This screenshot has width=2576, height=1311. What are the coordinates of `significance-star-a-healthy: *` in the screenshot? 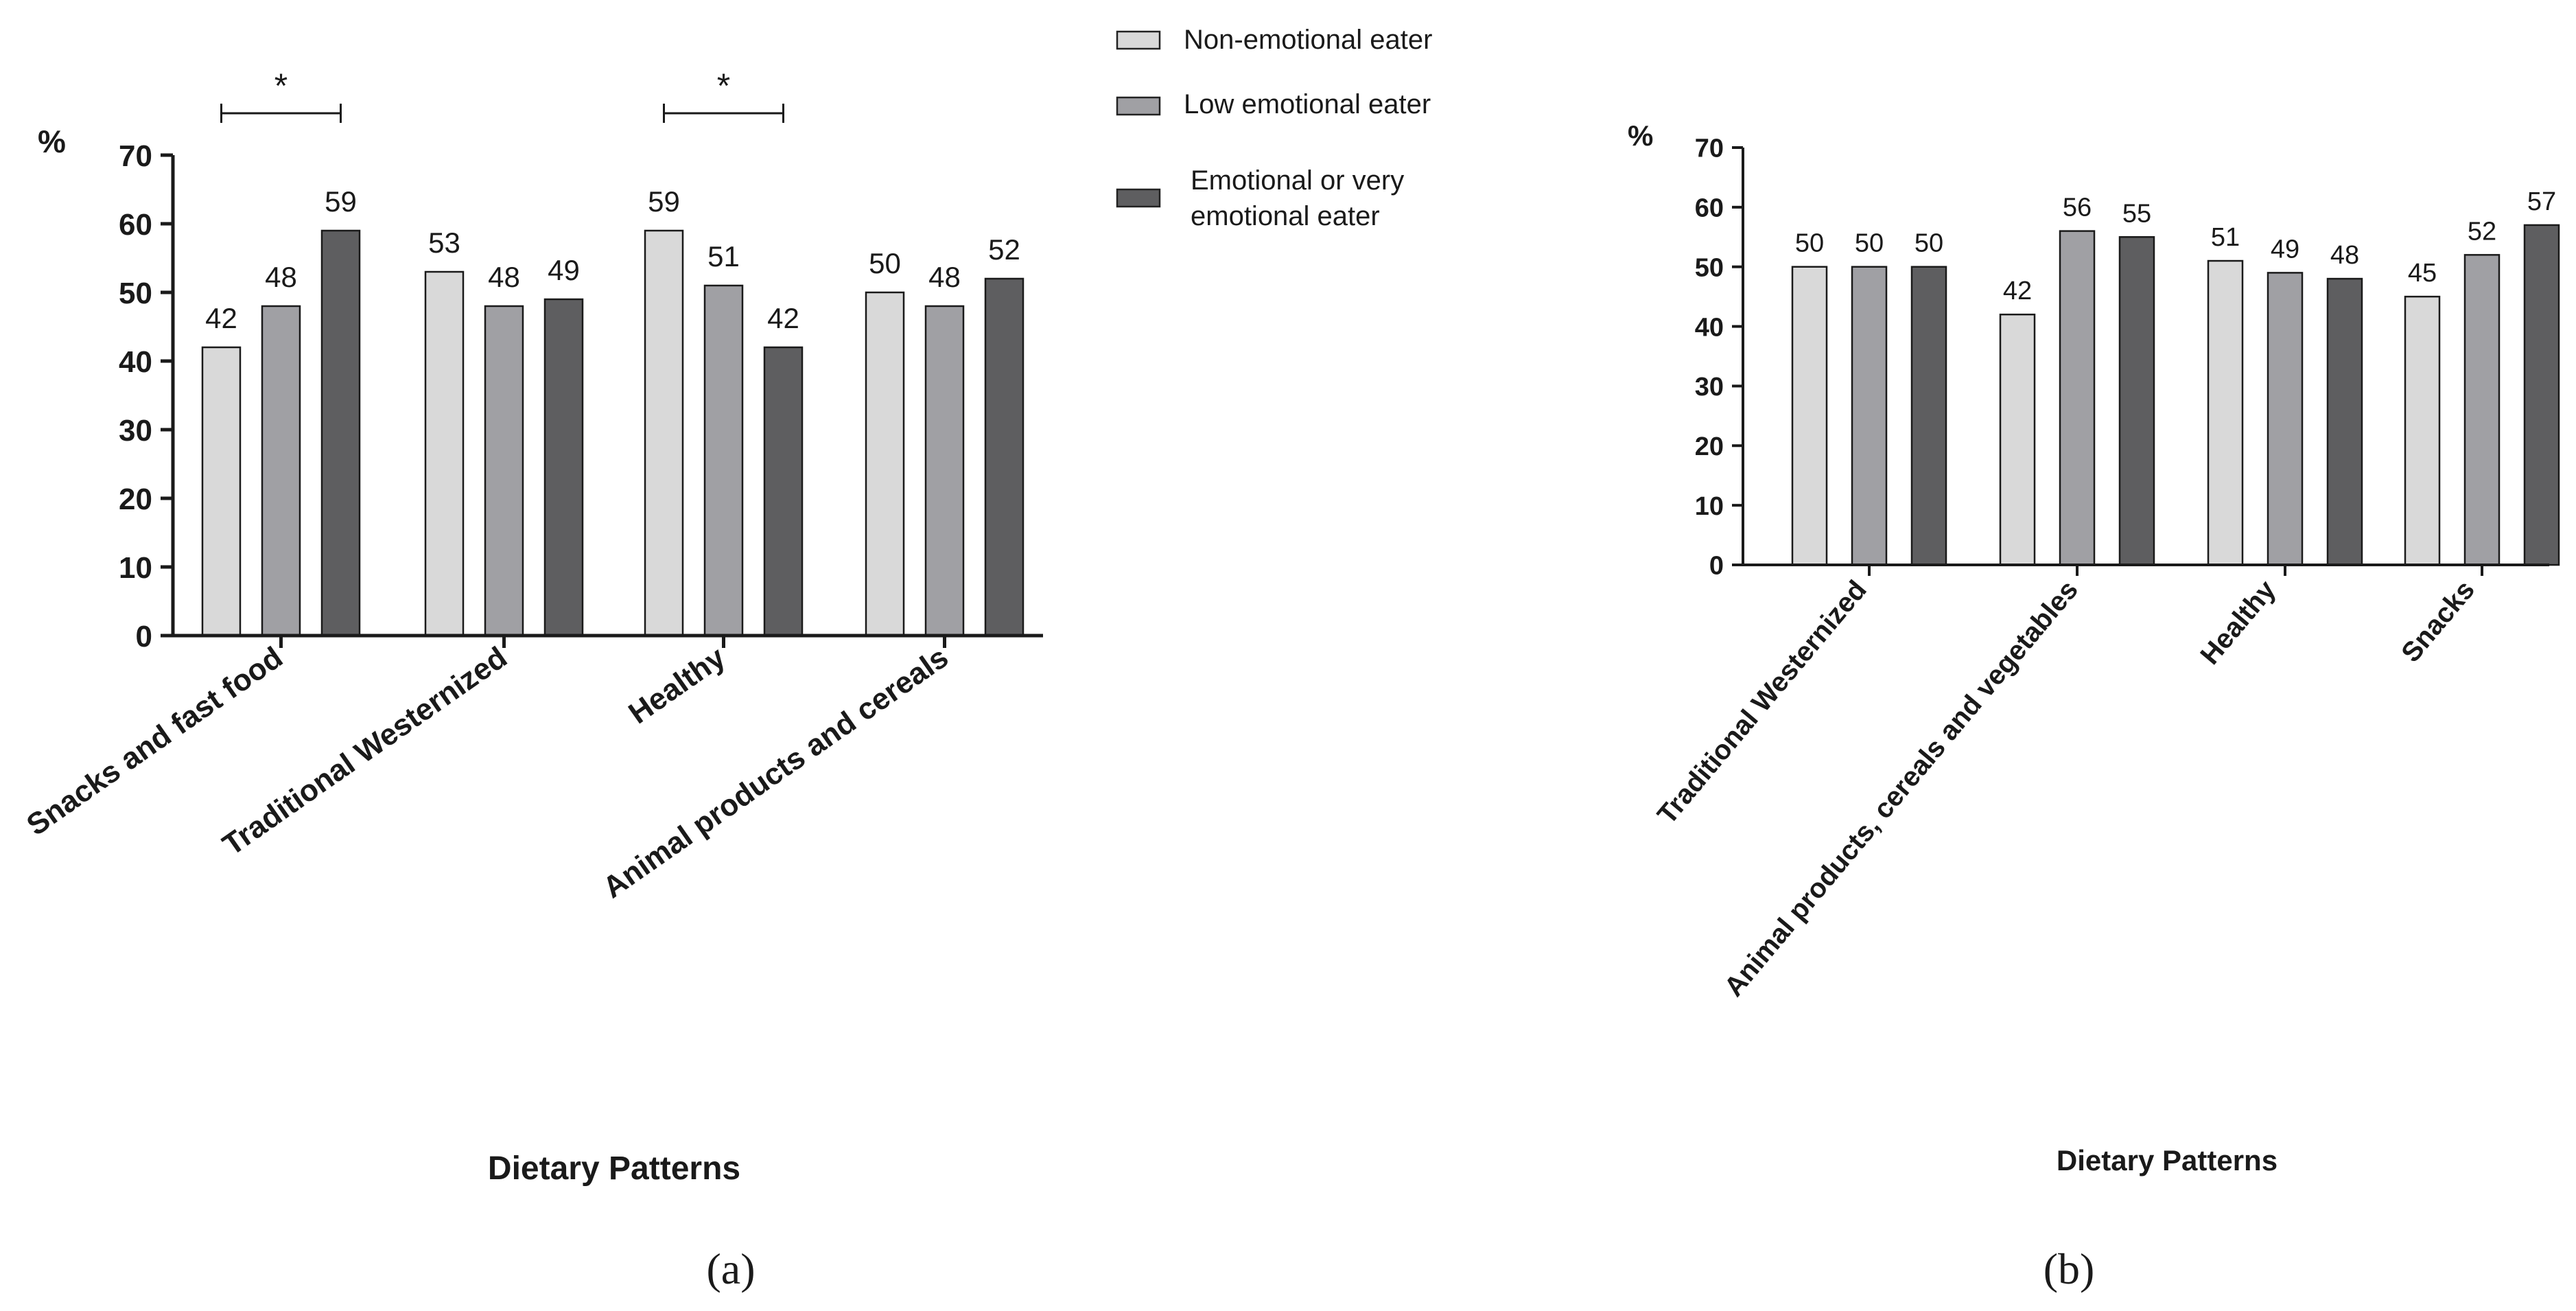 It's located at (723, 86).